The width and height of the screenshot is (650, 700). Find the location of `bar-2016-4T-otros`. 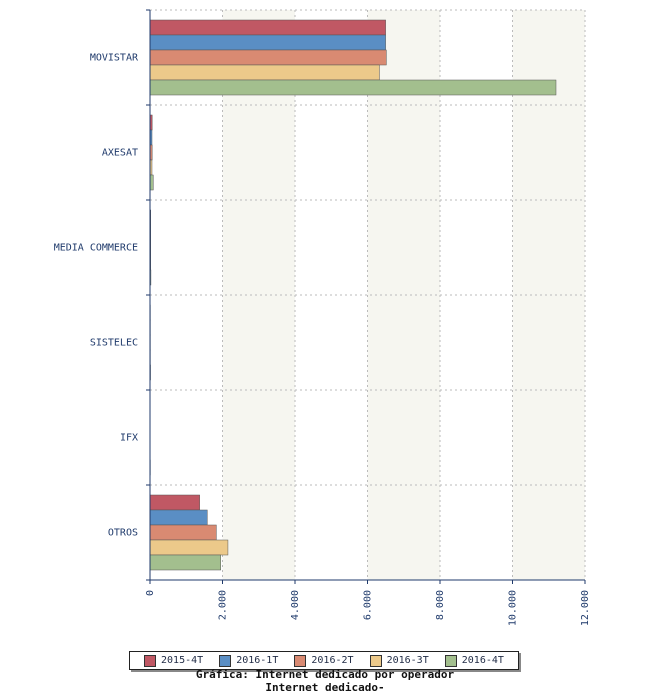

bar-2016-4T-otros is located at coordinates (185, 562).